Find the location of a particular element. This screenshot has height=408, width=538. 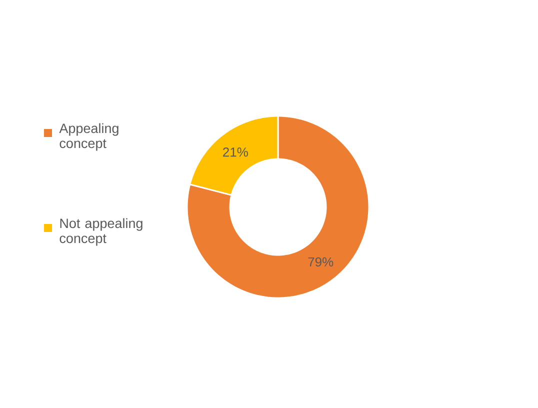

data-label: 21% is located at coordinates (235, 152).